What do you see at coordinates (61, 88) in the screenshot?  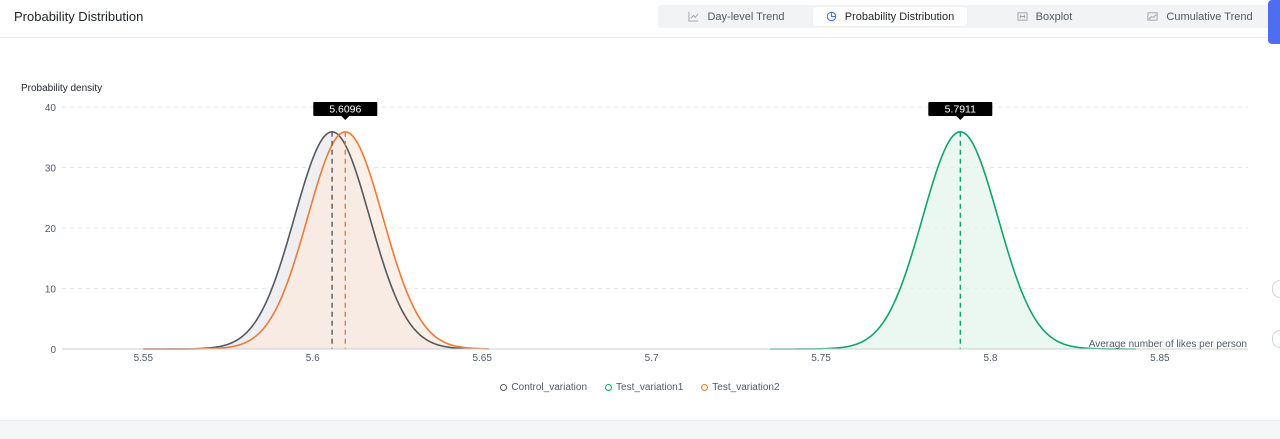 I see `y-axis-title: Probability density` at bounding box center [61, 88].